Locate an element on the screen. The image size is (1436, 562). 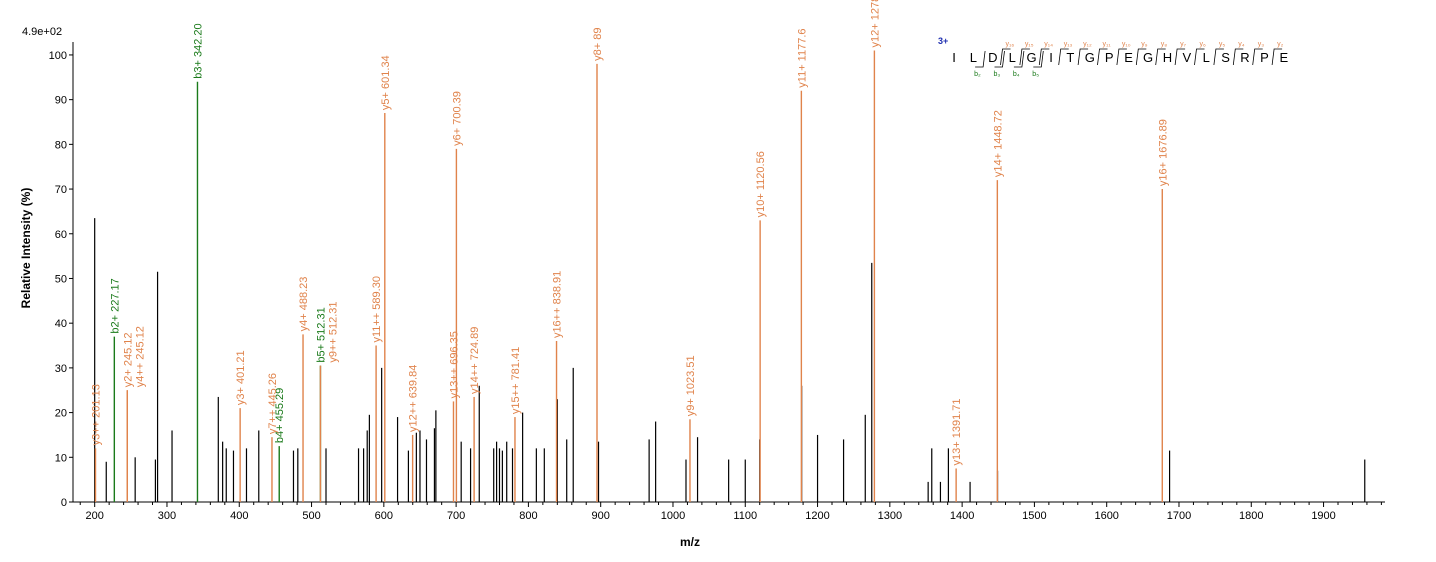
peak-label: y11++ 589.30 is located at coordinates (377, 309).